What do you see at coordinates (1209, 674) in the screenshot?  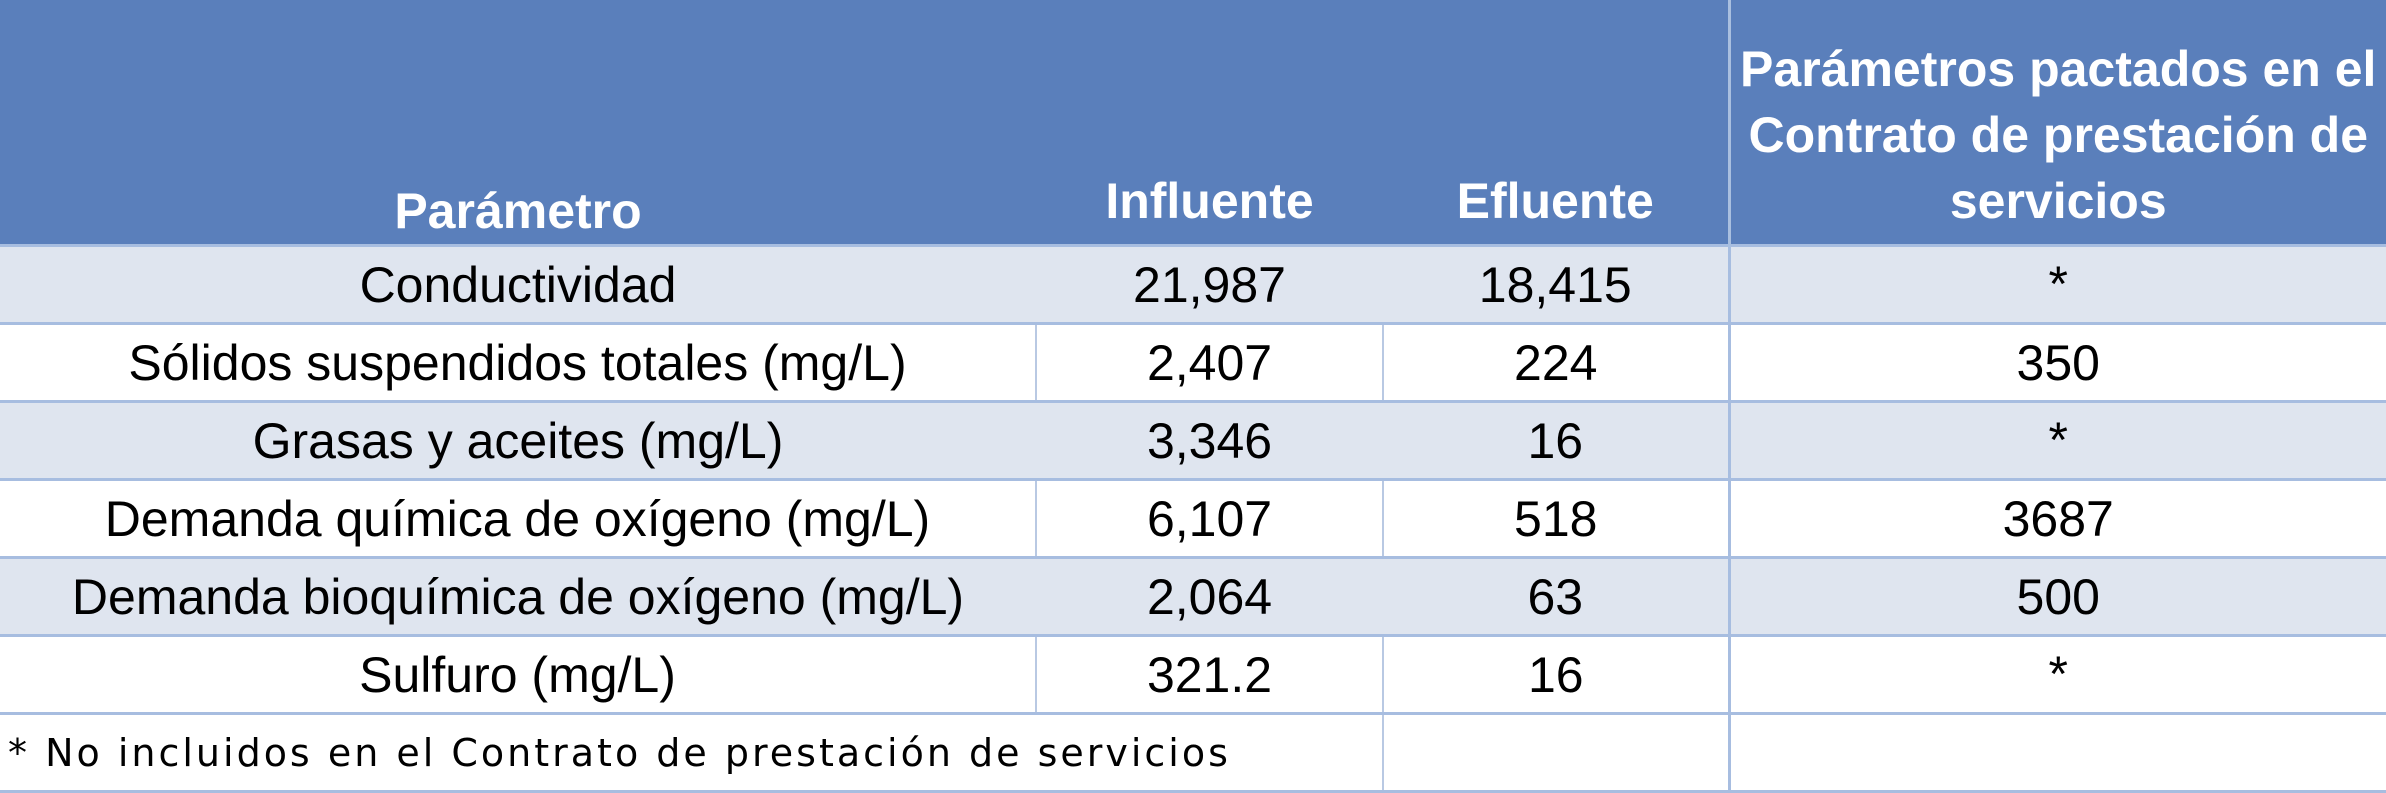 I see `cell-influente: 321.2` at bounding box center [1209, 674].